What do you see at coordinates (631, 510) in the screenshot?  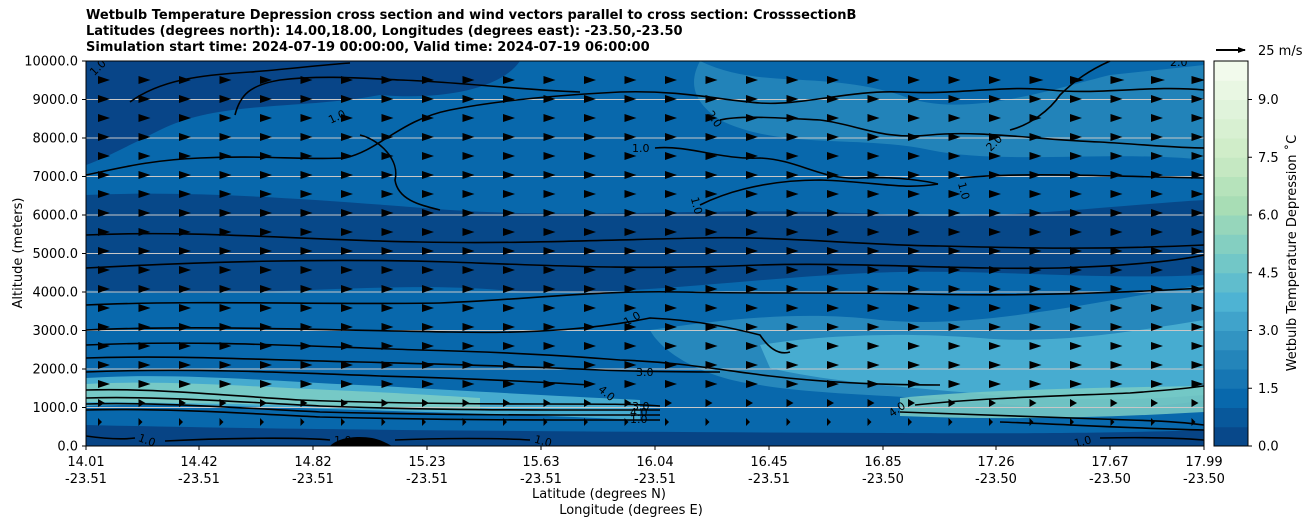 I see `x-axis-label-lon: Longitude (degrees E)` at bounding box center [631, 510].